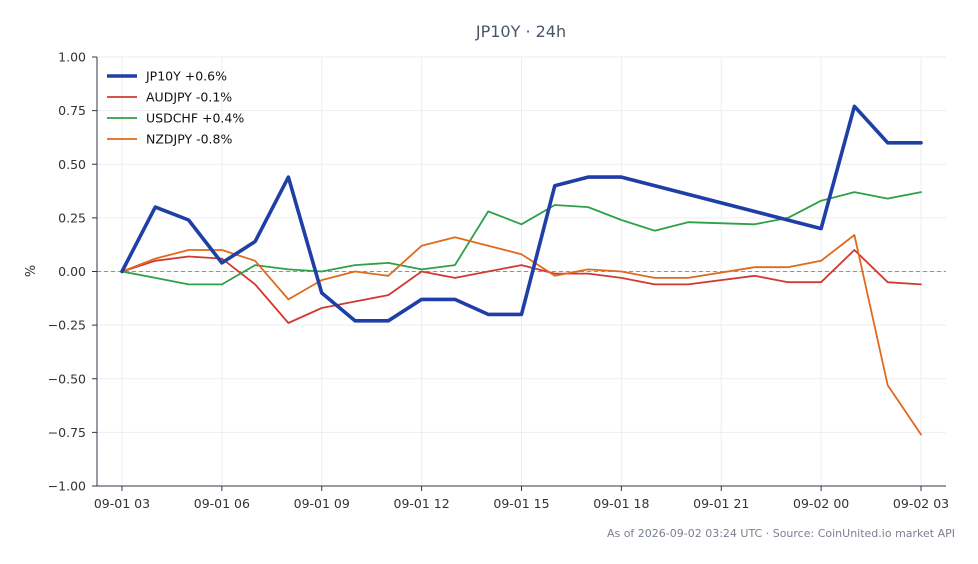 The height and width of the screenshot is (564, 978). What do you see at coordinates (72, 57) in the screenshot?
I see `y-tick-label: 1.00` at bounding box center [72, 57].